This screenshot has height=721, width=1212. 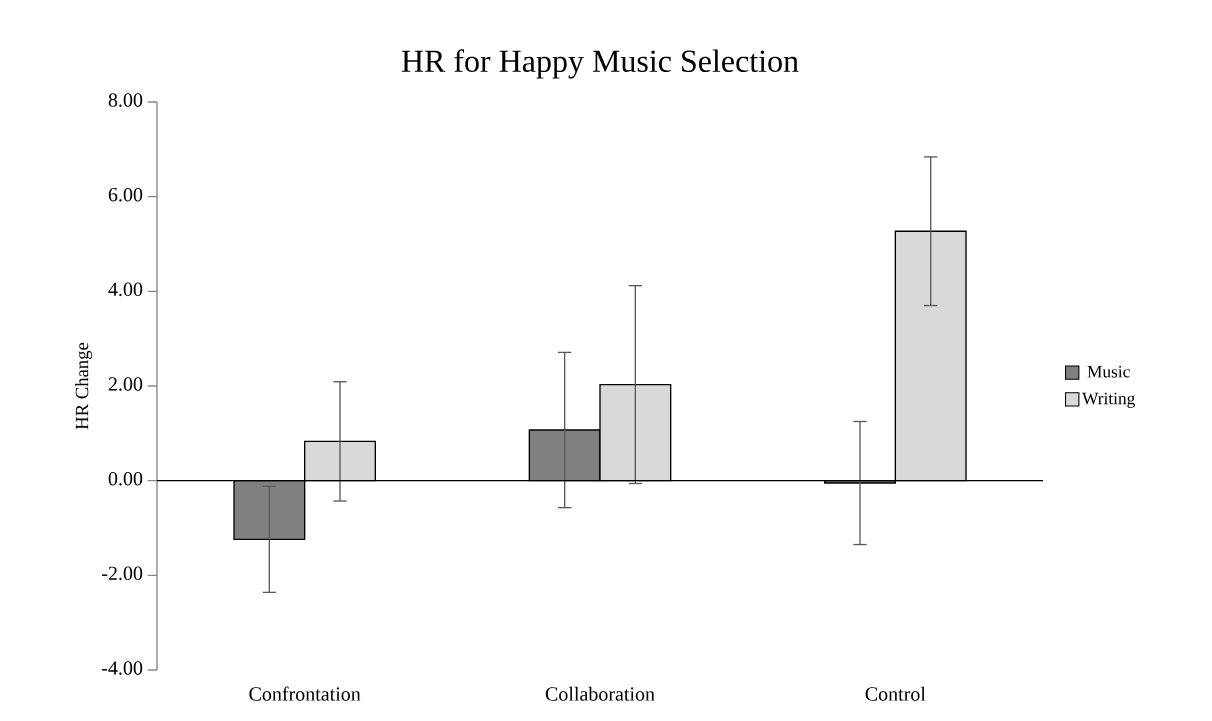 I want to click on y-tick-label: 0.00, so click(x=125, y=478).